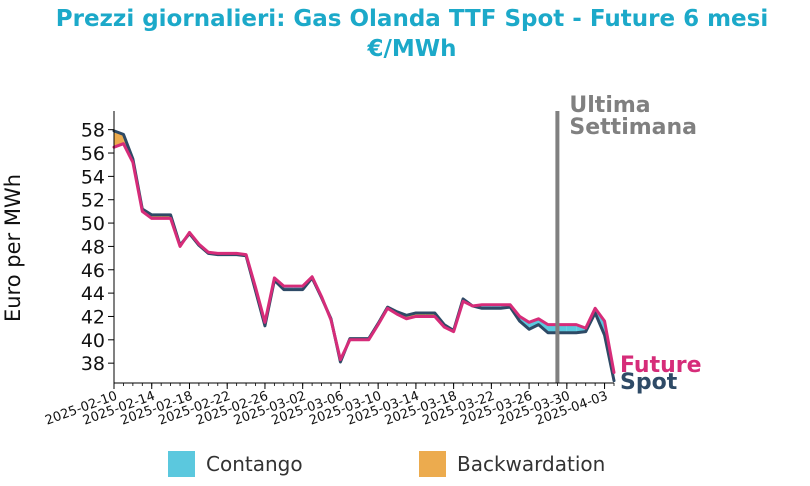  What do you see at coordinates (93, 341) in the screenshot?
I see `y-tick-label: 40` at bounding box center [93, 341].